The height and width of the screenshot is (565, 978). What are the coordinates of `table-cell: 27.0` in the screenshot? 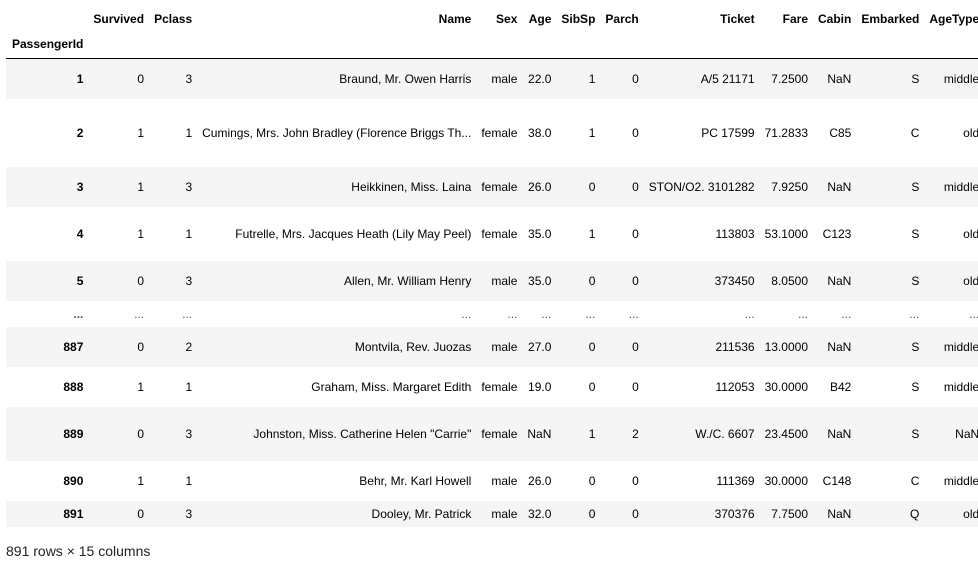 It's located at (540, 346).